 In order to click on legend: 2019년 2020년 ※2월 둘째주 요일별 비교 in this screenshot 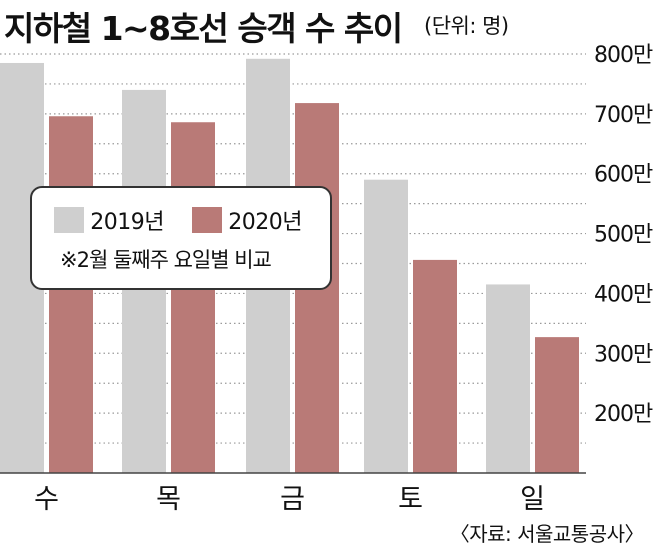, I will do `click(181, 238)`.